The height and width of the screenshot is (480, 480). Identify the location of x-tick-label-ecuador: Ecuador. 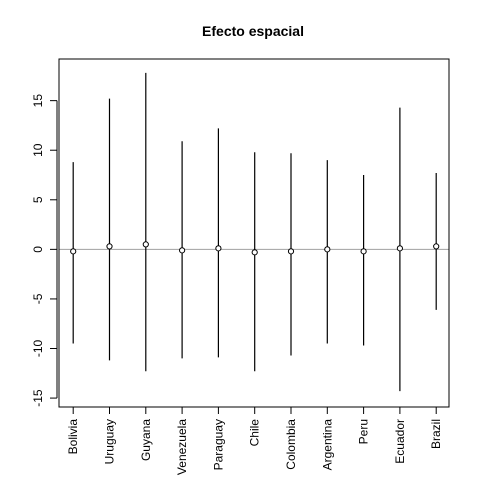
(400, 441).